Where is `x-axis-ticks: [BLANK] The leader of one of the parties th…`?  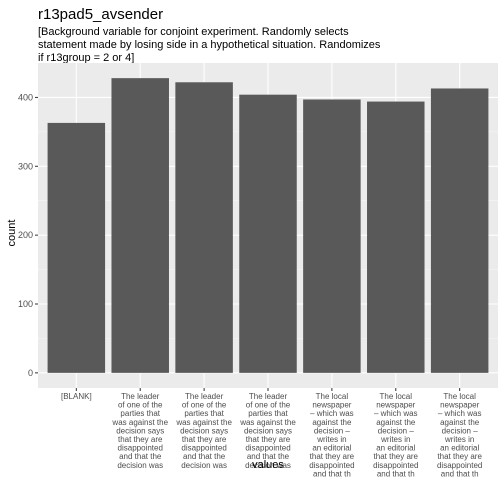
x-axis-ticks: [BLANK] The leader of one of the parties th… is located at coordinates (271, 433).